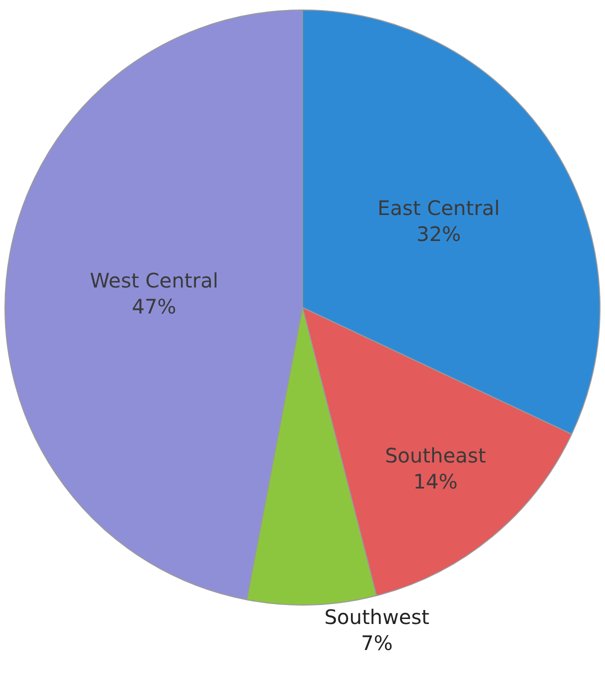  What do you see at coordinates (439, 208) in the screenshot?
I see `slice-label: East Central` at bounding box center [439, 208].